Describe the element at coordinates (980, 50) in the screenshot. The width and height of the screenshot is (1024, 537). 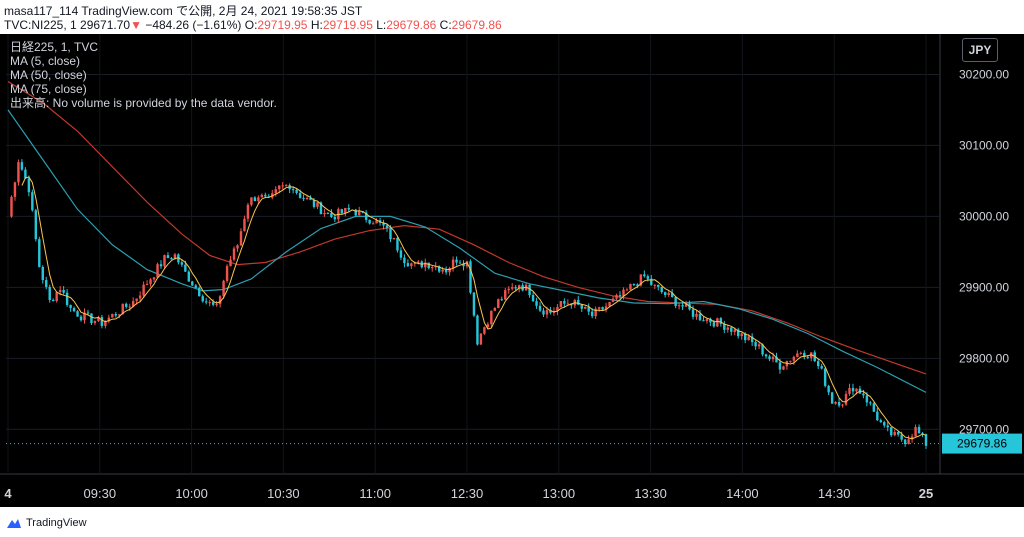
I see `currency-button: JPY` at that location.